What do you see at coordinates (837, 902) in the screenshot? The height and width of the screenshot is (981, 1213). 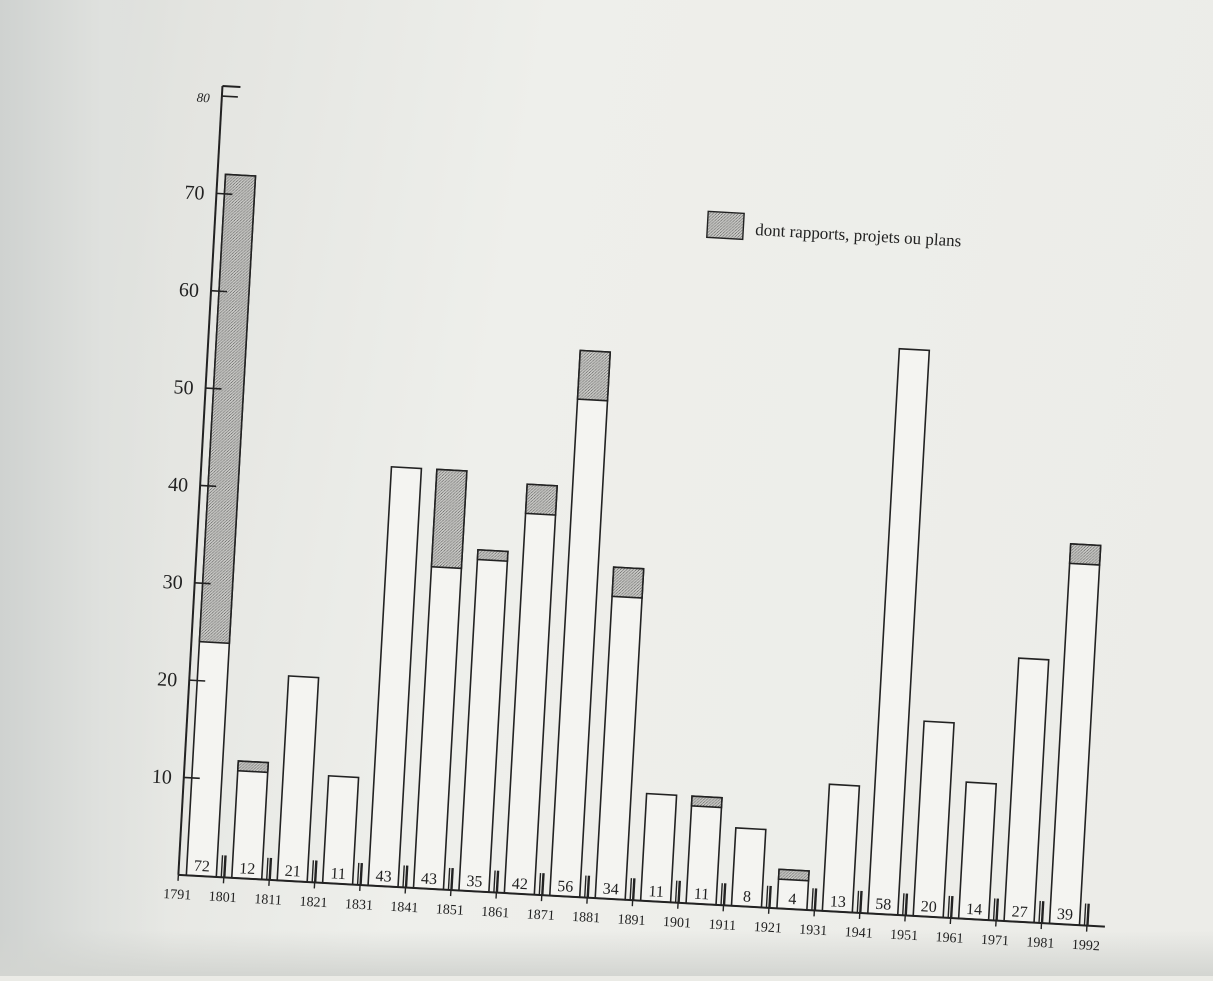 I see `bar-total-label: 13` at bounding box center [837, 902].